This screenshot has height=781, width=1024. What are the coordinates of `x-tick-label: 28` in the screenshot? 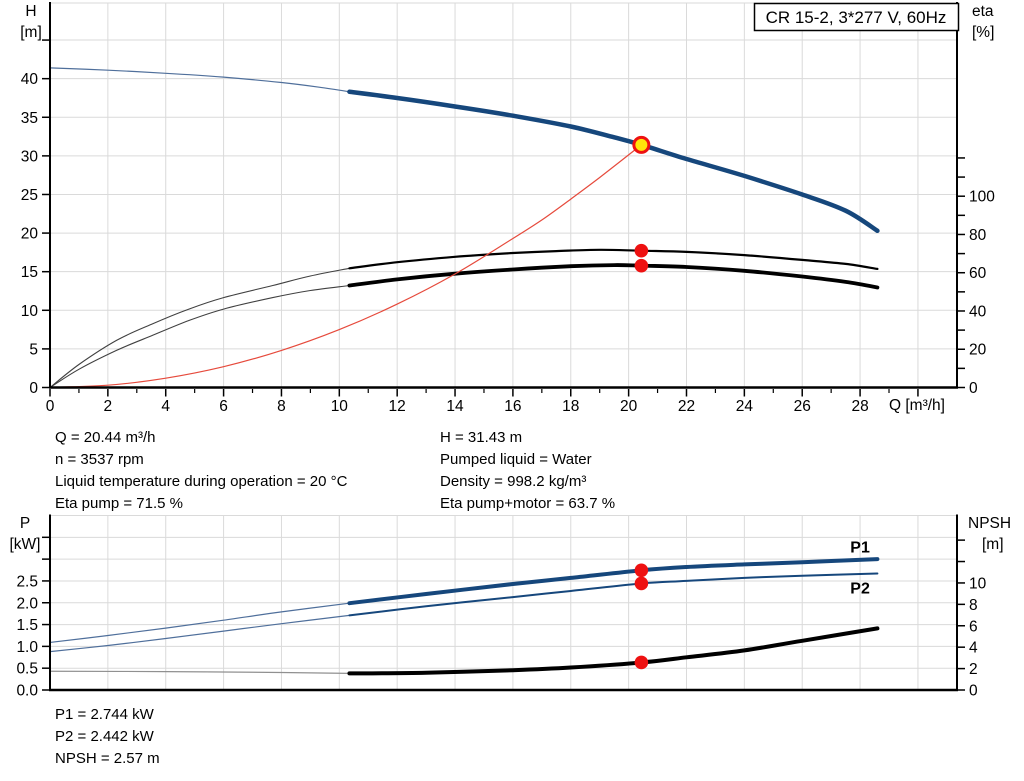 It's located at (859, 406).